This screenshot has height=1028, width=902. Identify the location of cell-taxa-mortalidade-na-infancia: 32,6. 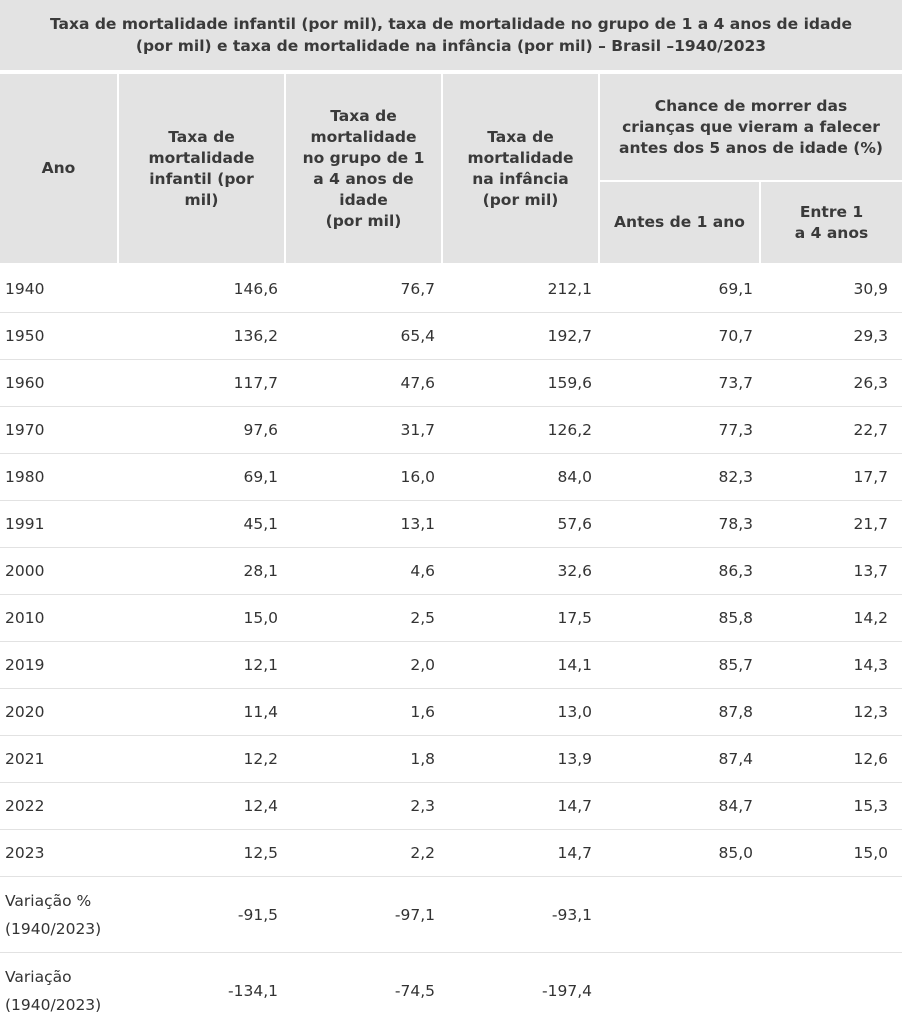
(521, 571).